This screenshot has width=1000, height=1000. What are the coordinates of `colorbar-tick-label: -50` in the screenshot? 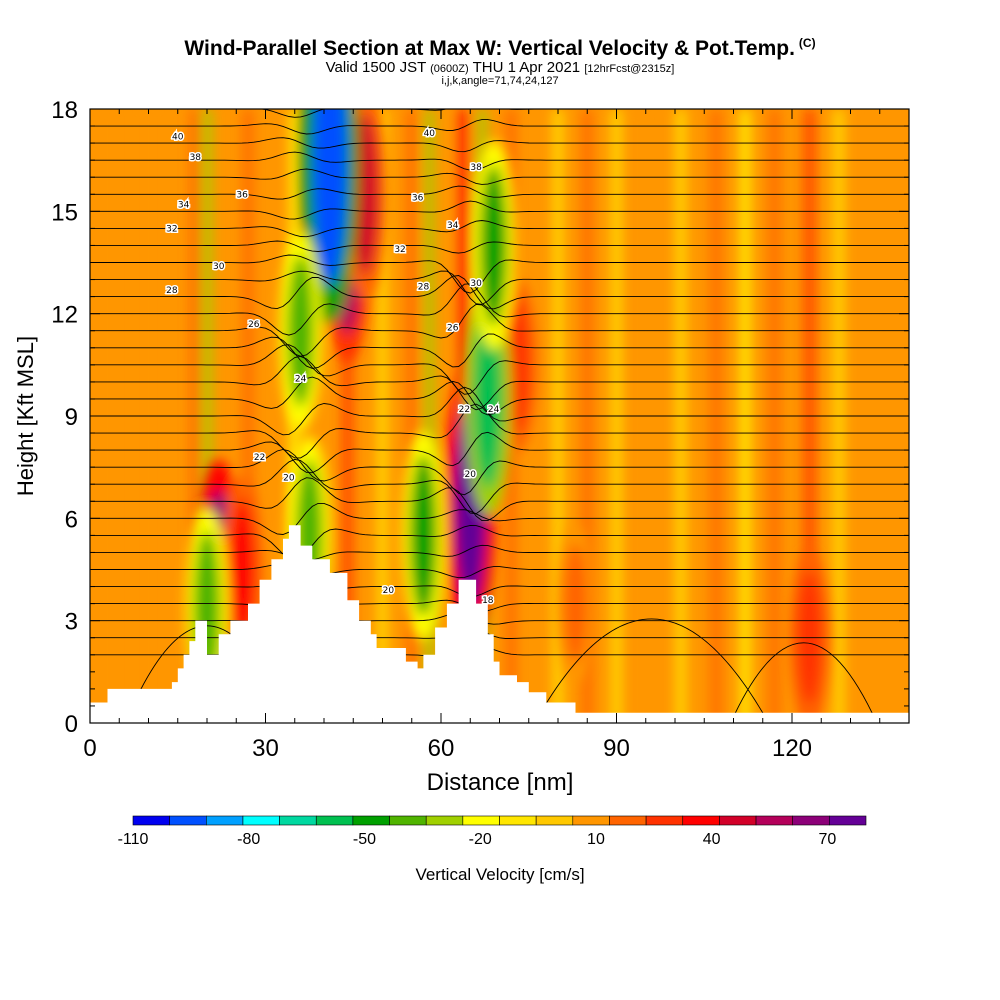 It's located at (364, 839).